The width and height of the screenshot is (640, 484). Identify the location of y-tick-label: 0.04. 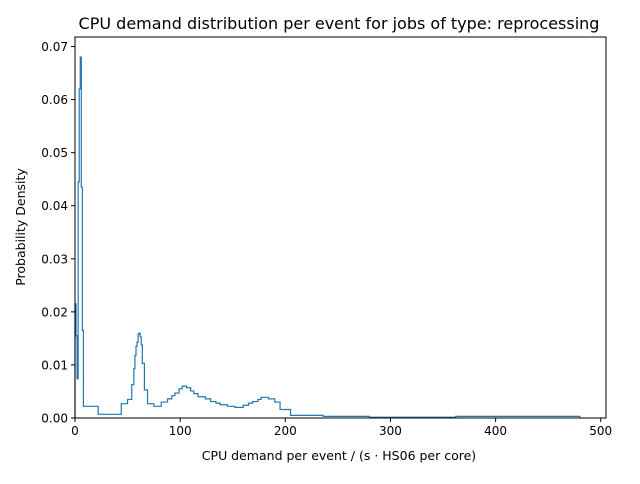
(54, 206).